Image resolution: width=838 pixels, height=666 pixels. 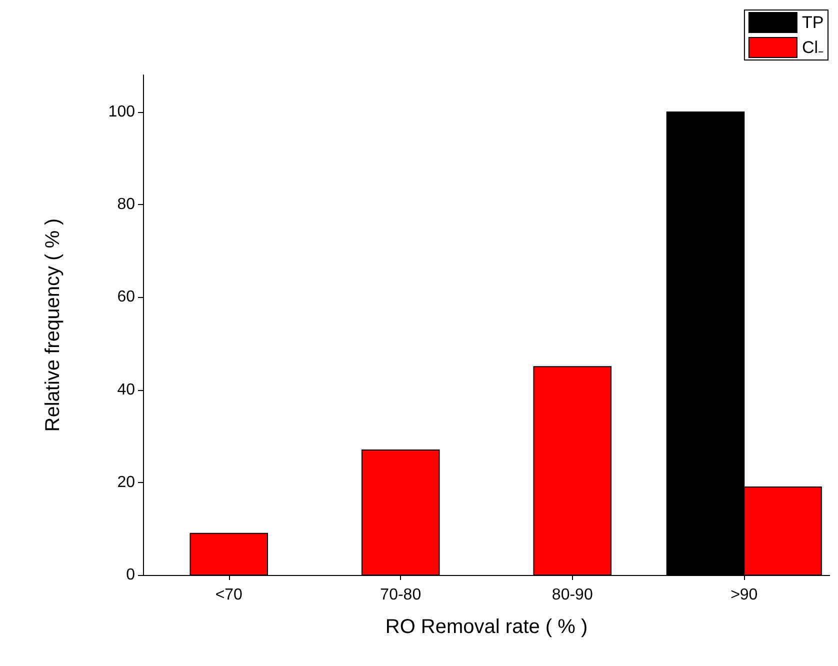 What do you see at coordinates (126, 297) in the screenshot?
I see `y-tick-label: 60` at bounding box center [126, 297].